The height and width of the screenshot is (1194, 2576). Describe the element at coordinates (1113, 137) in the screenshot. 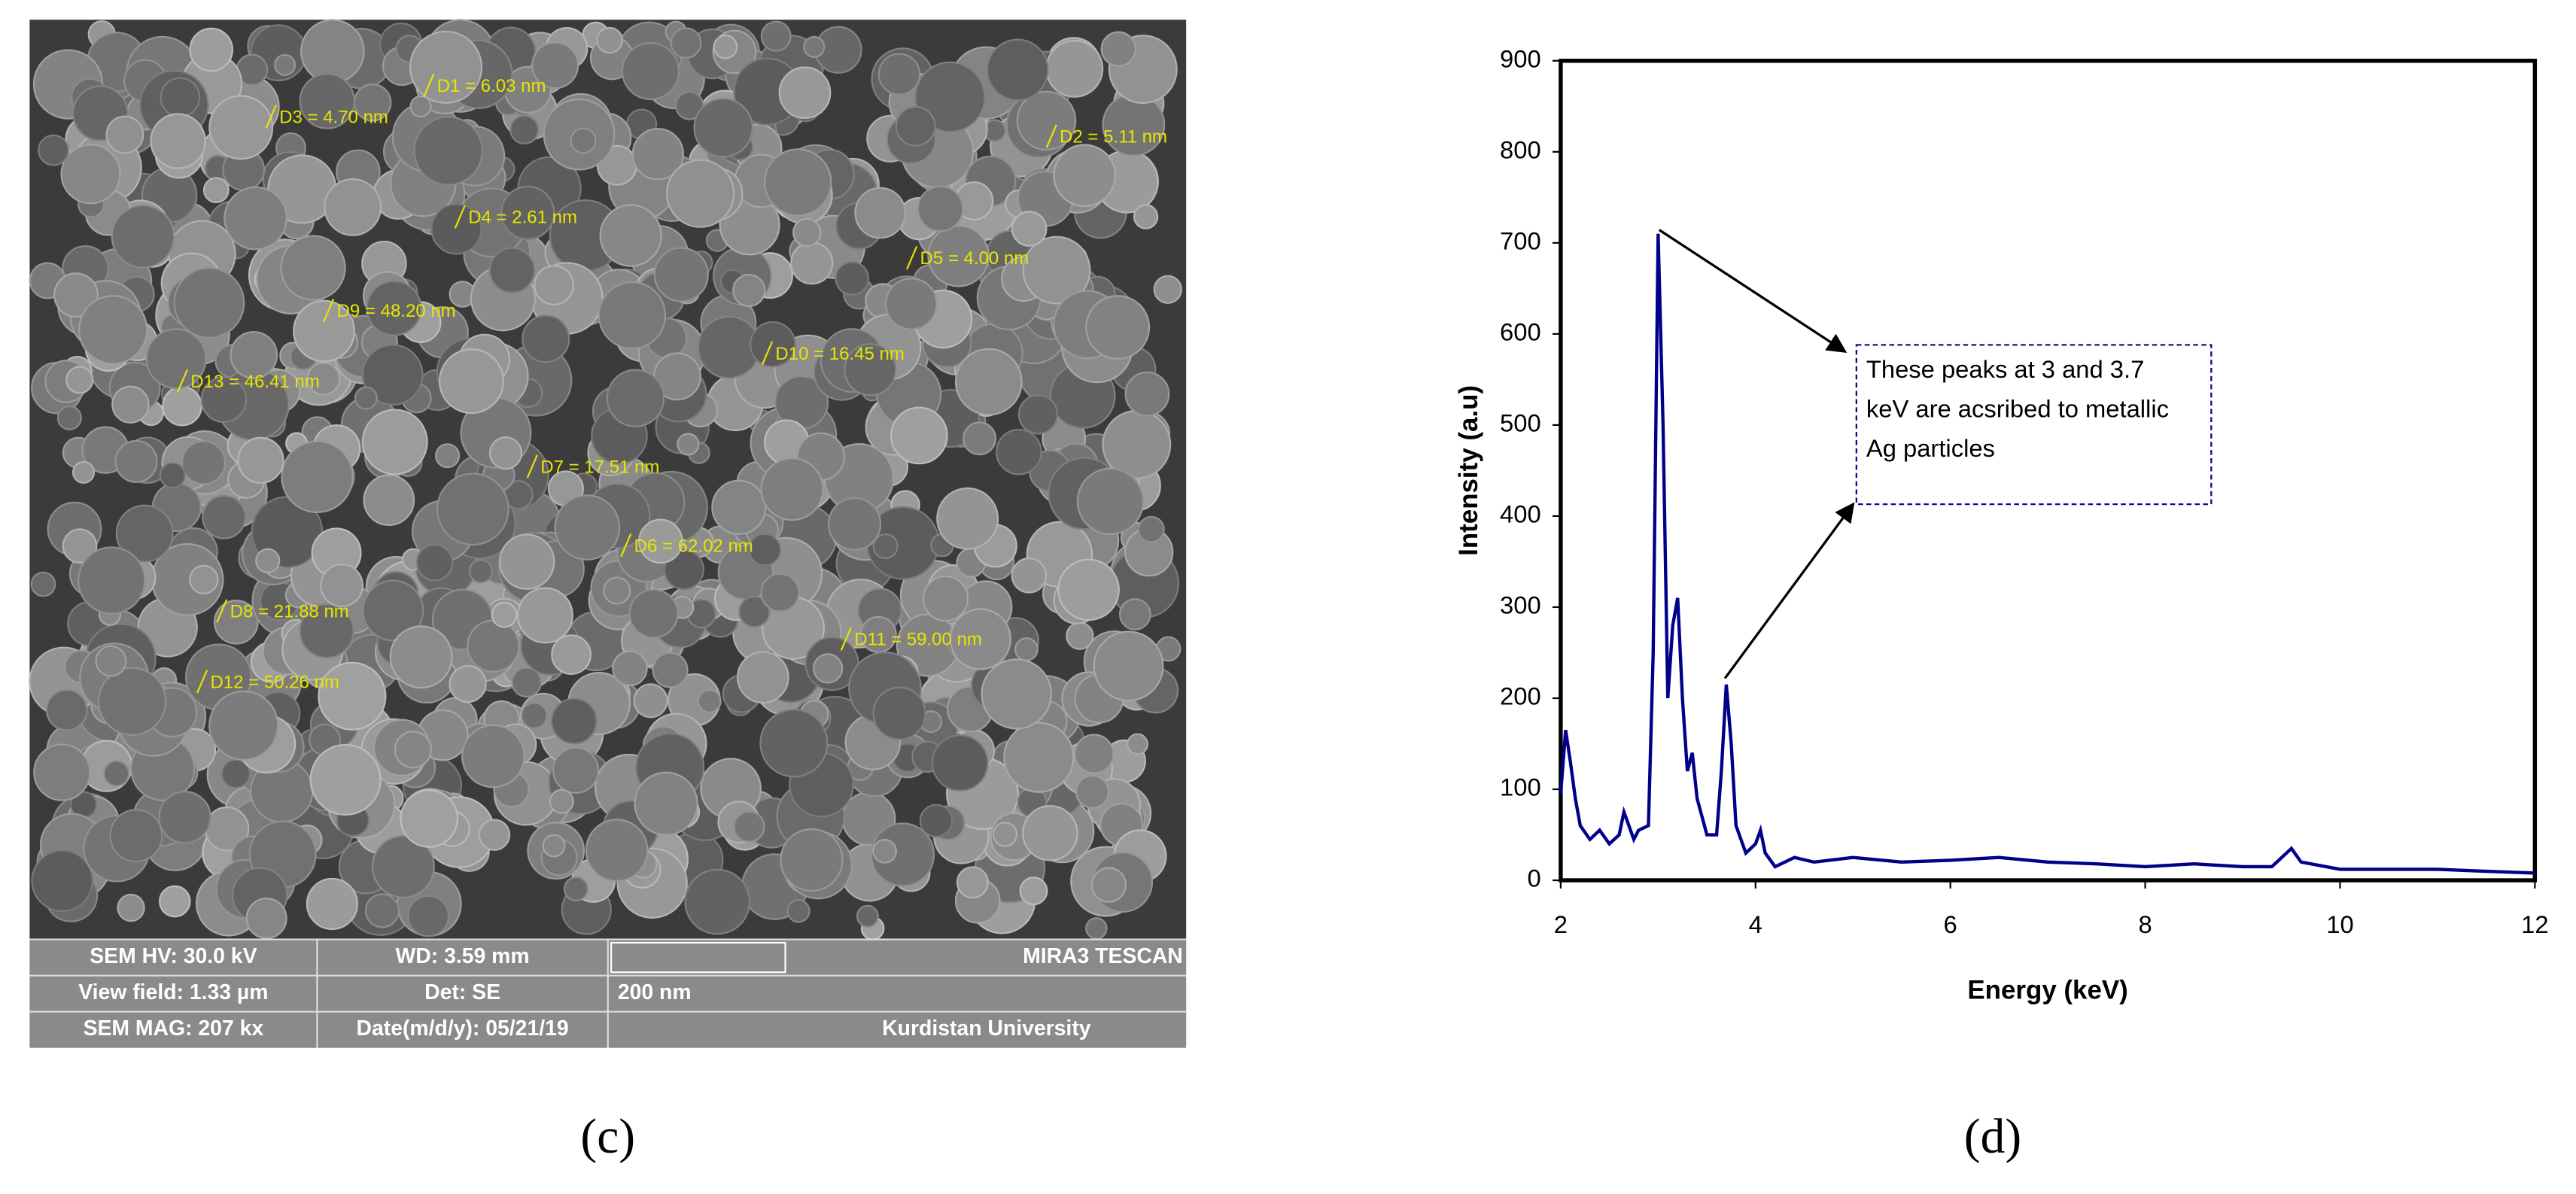

I see `measure-label: D2 = 5.11 nm` at that location.